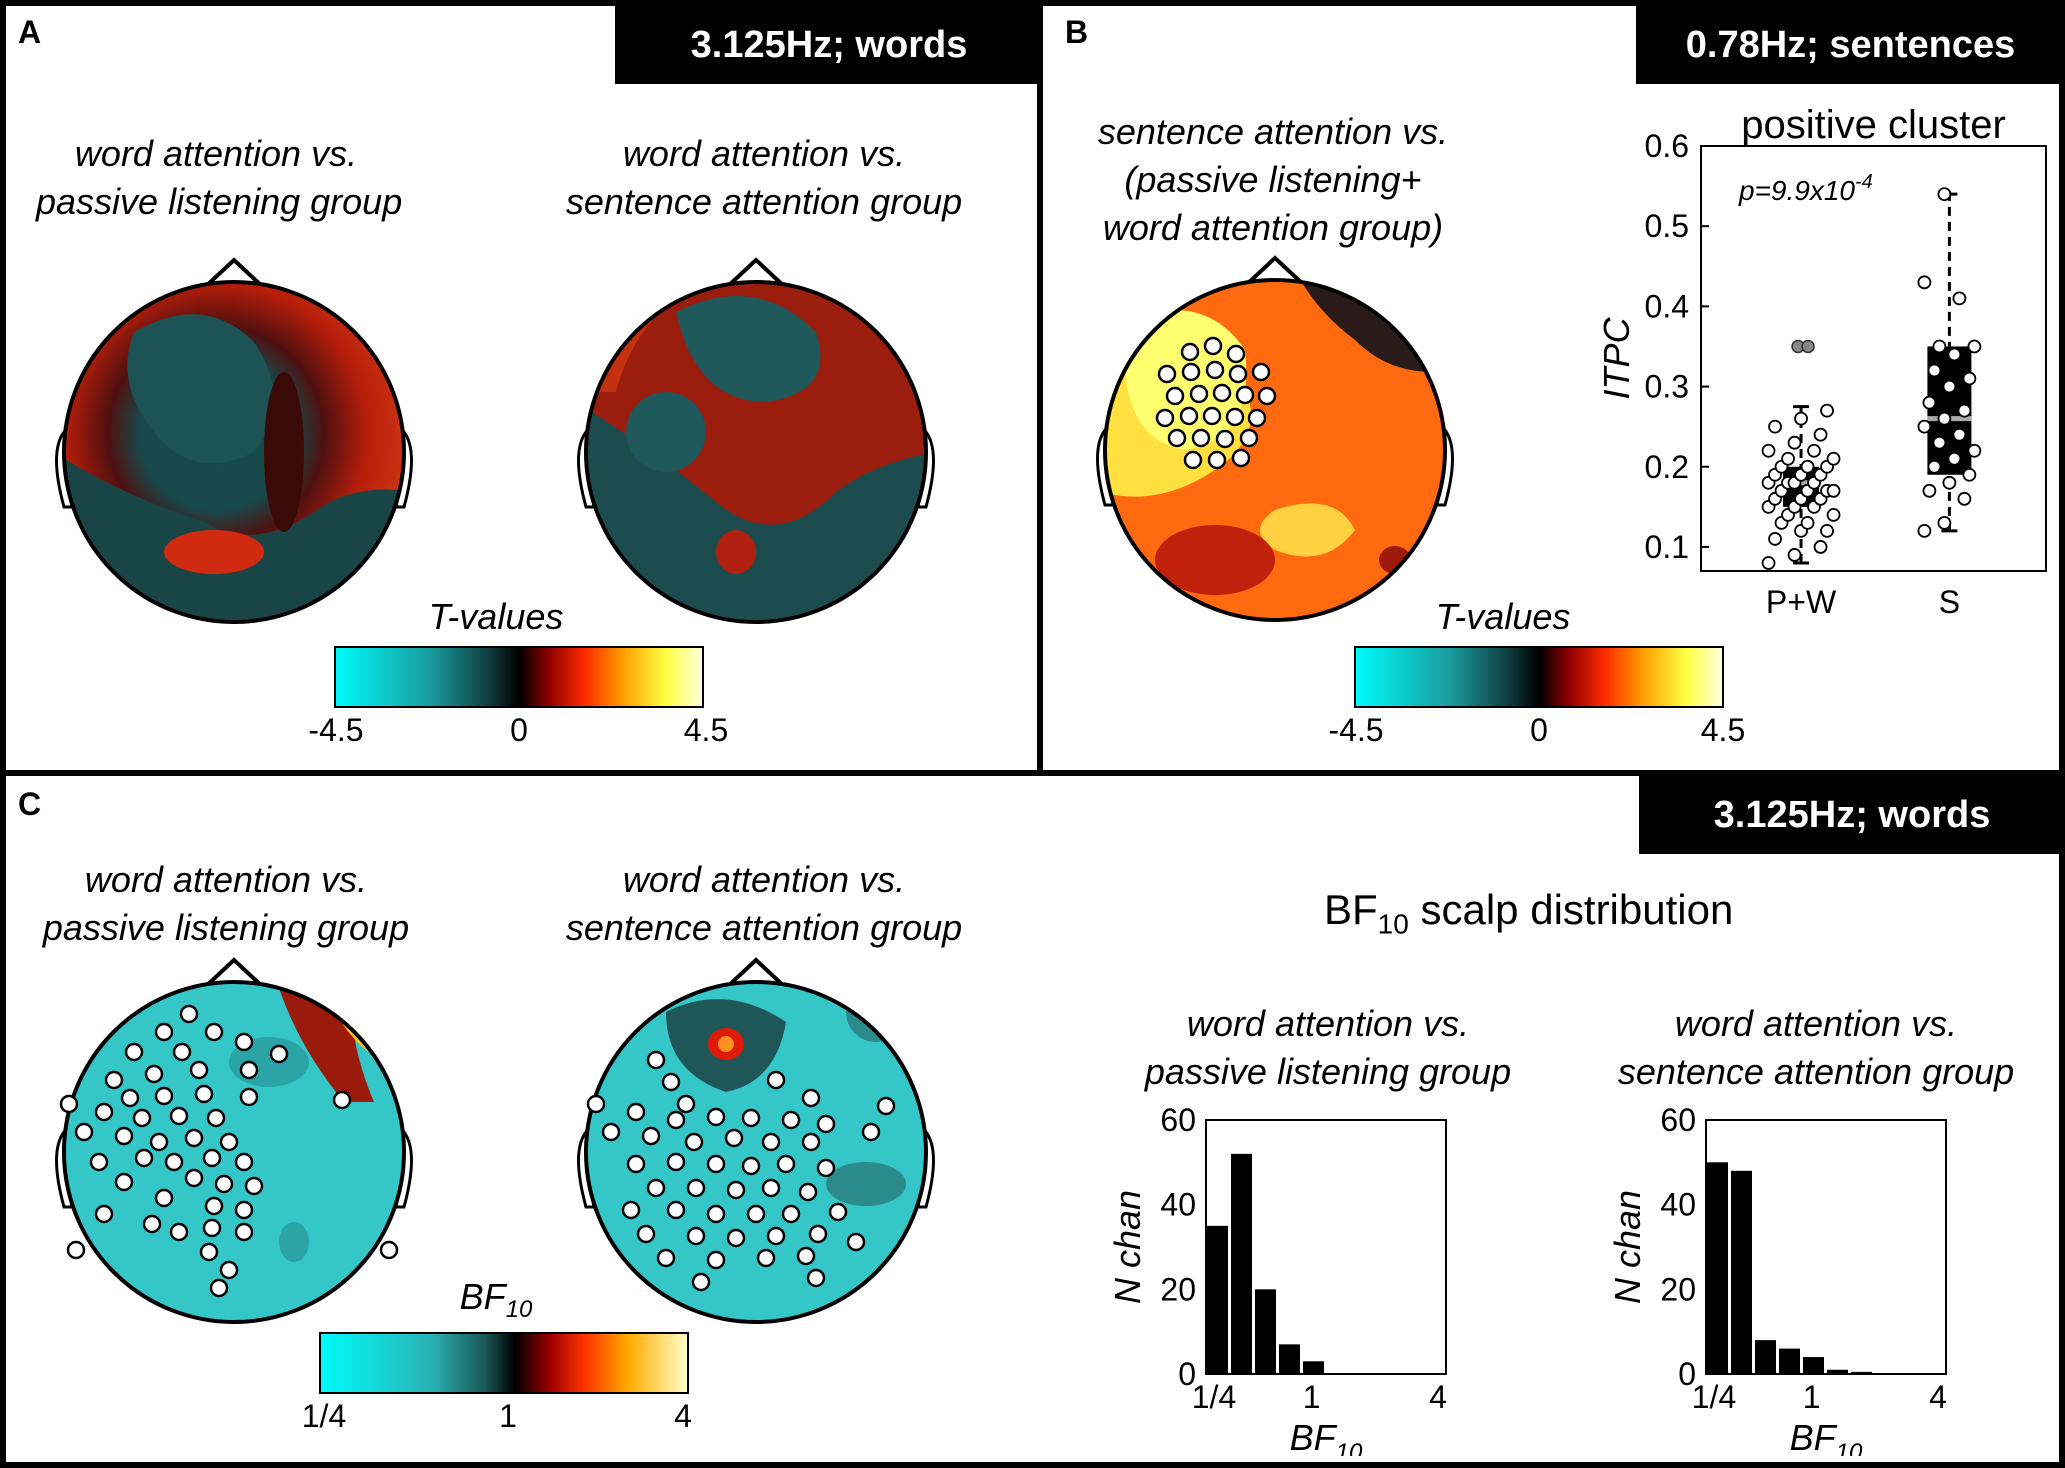 The image size is (2065, 1468). What do you see at coordinates (1678, 1122) in the screenshot?
I see `hist2-ytick-label: 60` at bounding box center [1678, 1122].